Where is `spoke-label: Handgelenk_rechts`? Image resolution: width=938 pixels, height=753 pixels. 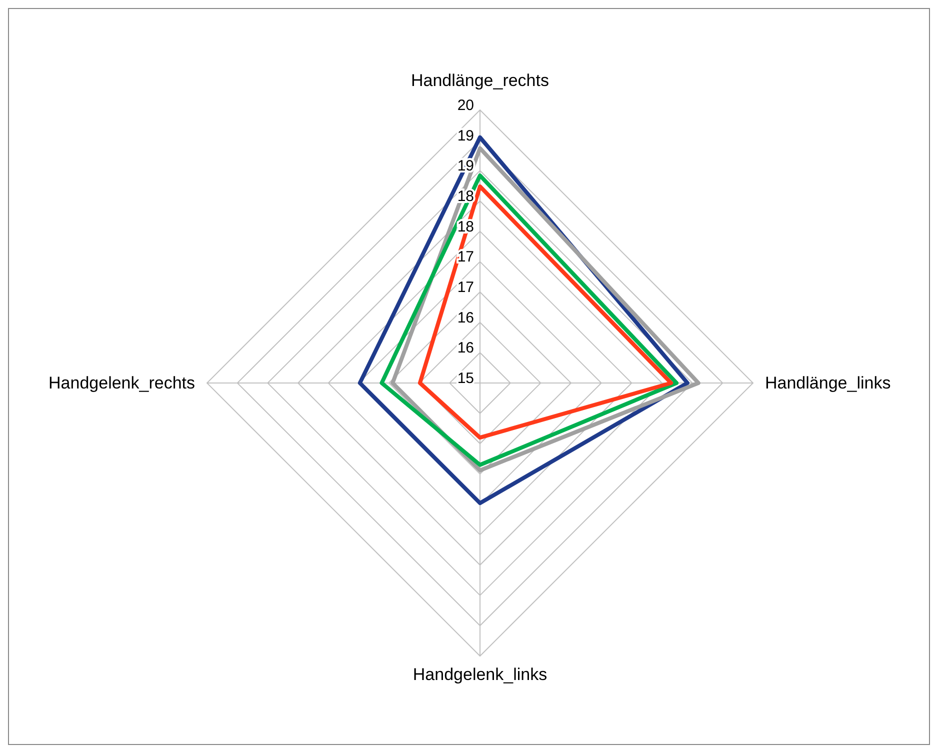 spoke-label: Handgelenk_rechts is located at coordinates (121, 383).